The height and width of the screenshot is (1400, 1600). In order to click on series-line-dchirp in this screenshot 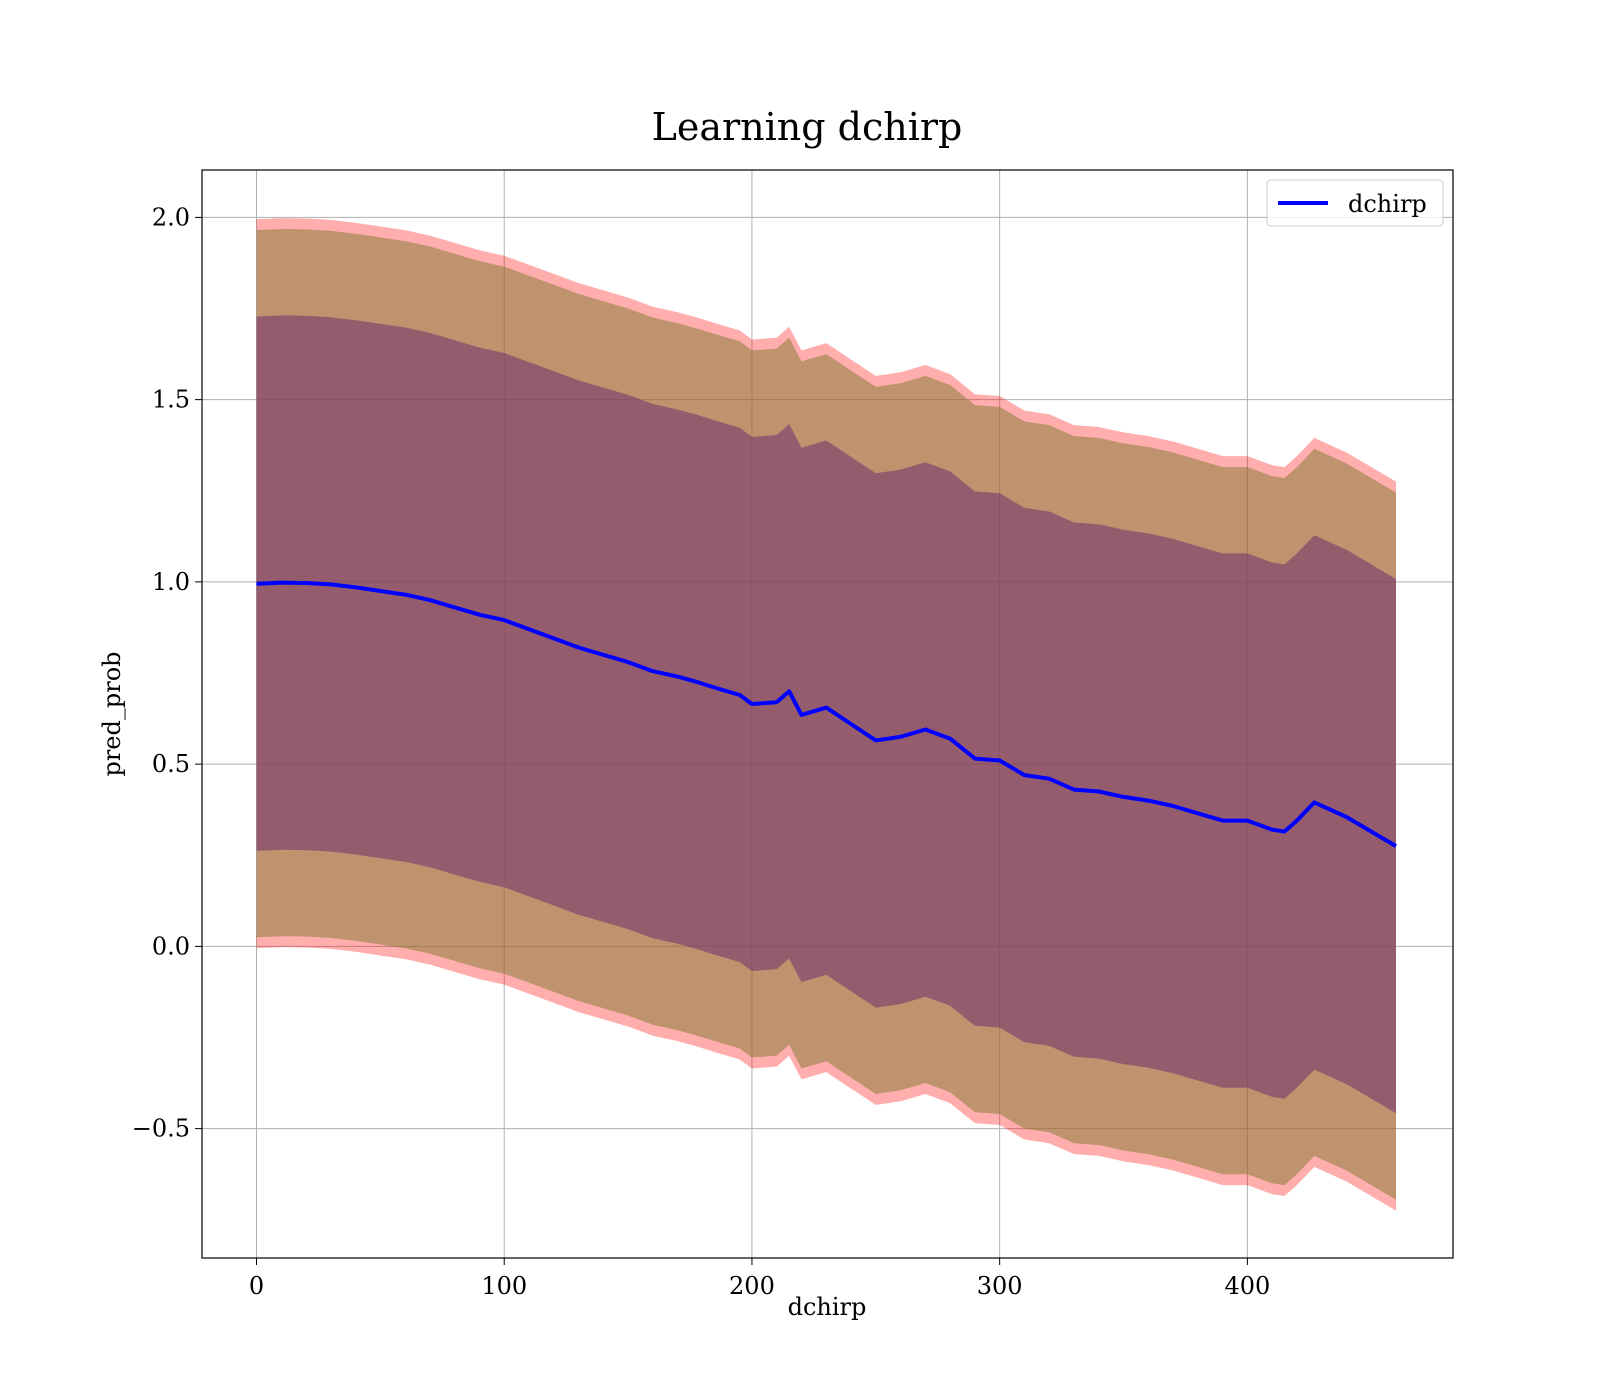, I will do `click(827, 714)`.